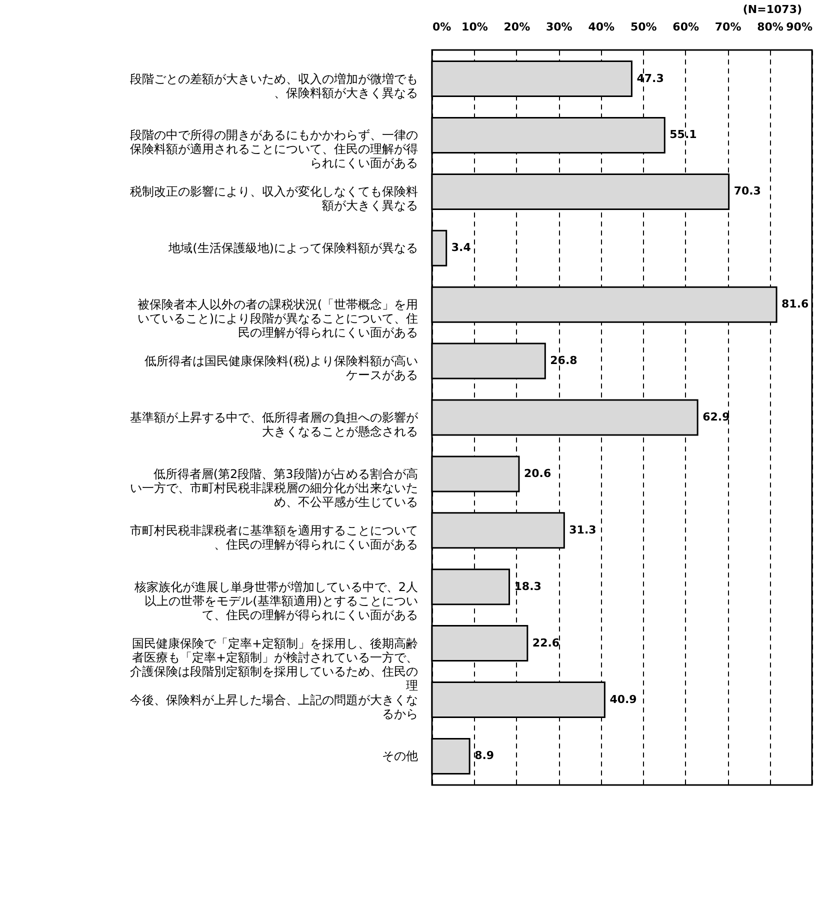  I want to click on y-tick-label: 地域(生活保護級地)によって保険料額が異なる, so click(293, 248).